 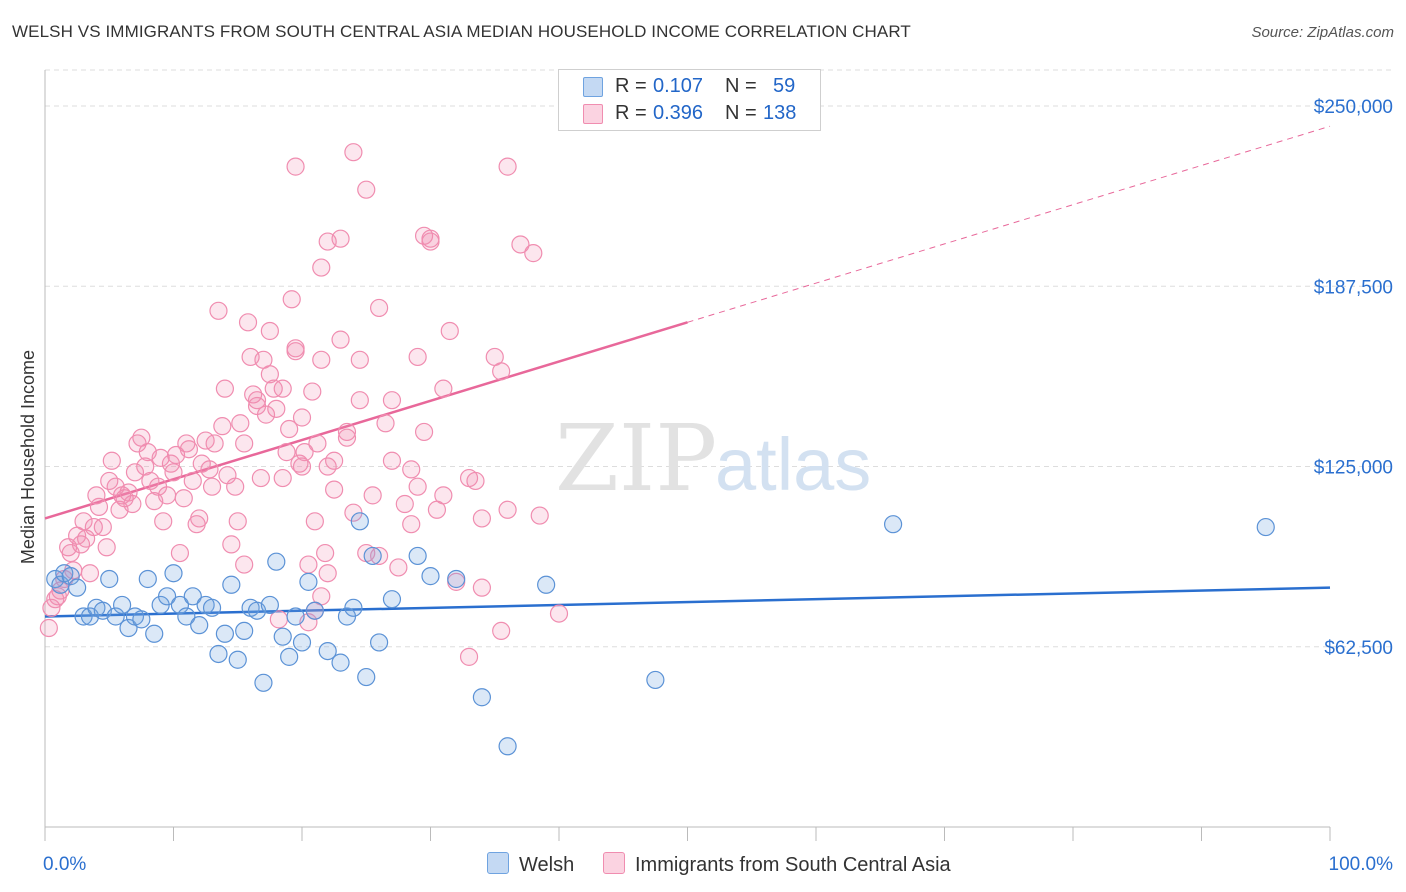 I want to click on immigrants-swatch, so click(x=614, y=863).